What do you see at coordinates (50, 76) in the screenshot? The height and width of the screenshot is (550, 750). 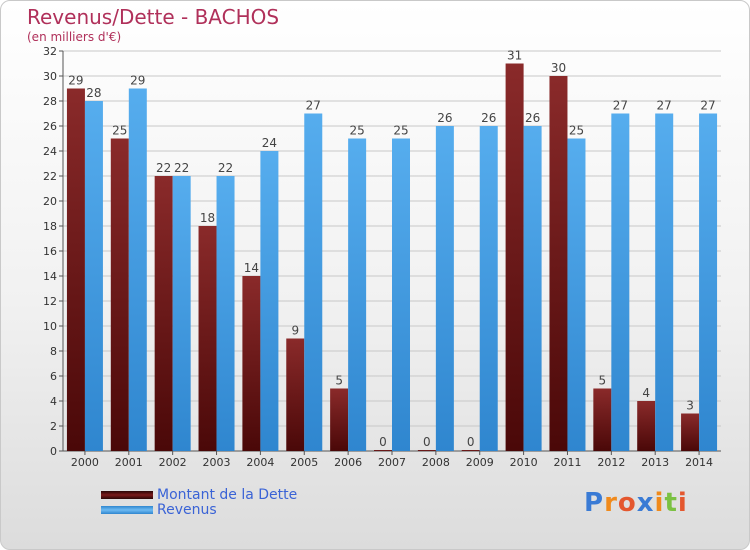 I see `y-tick-label: 30` at bounding box center [50, 76].